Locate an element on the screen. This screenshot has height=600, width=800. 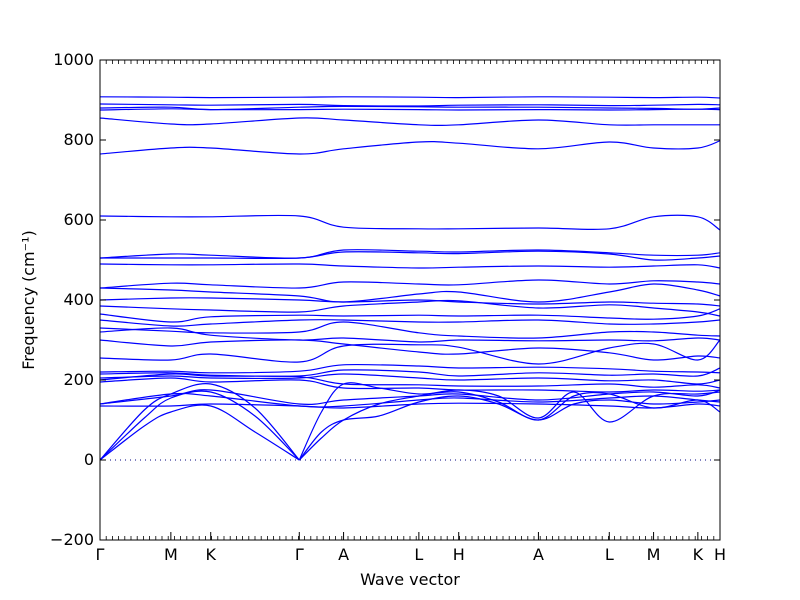
y-tick-label: 600 is located at coordinates (78, 219).